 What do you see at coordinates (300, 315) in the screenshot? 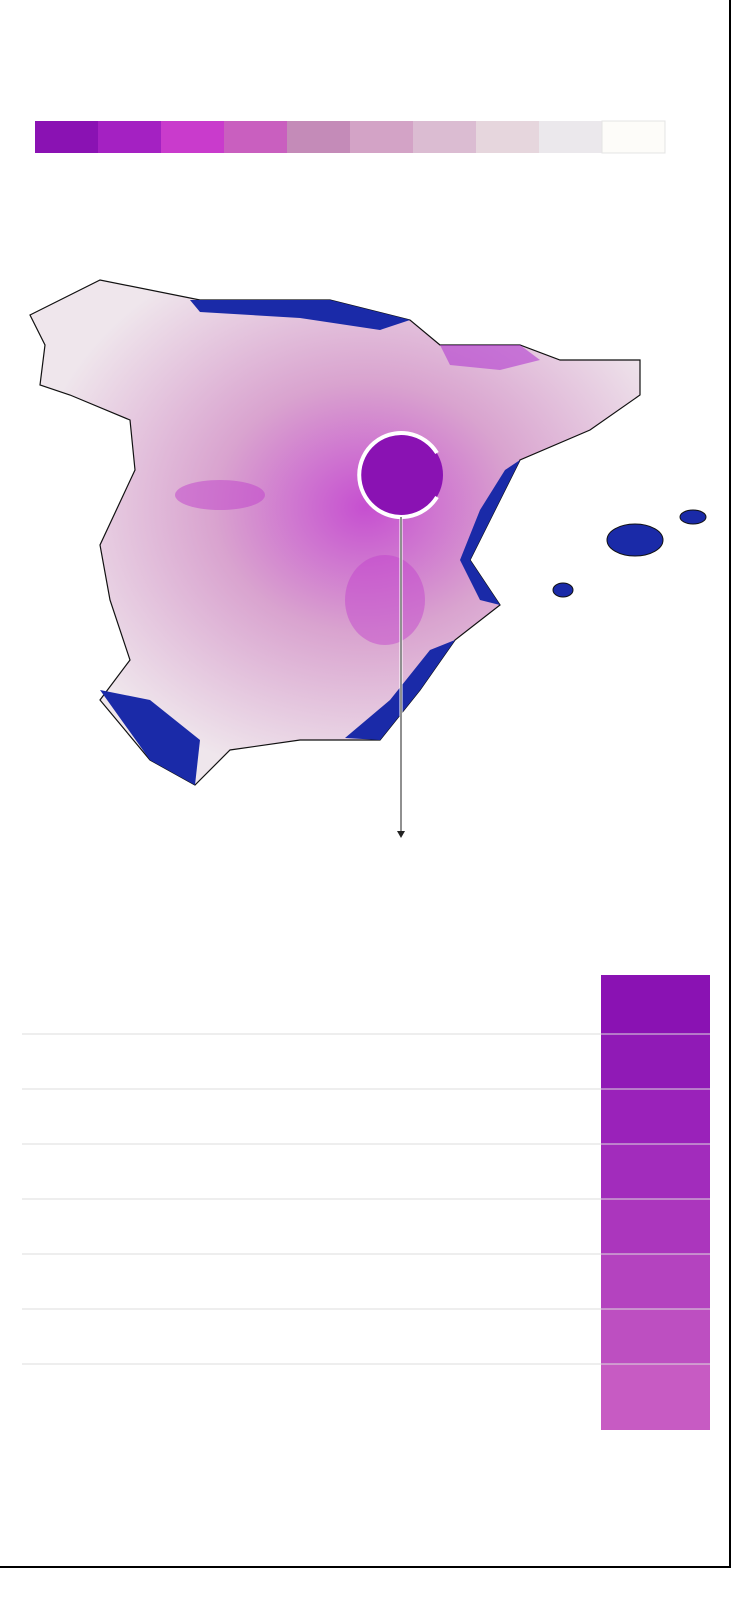
I see `coast-north` at bounding box center [300, 315].